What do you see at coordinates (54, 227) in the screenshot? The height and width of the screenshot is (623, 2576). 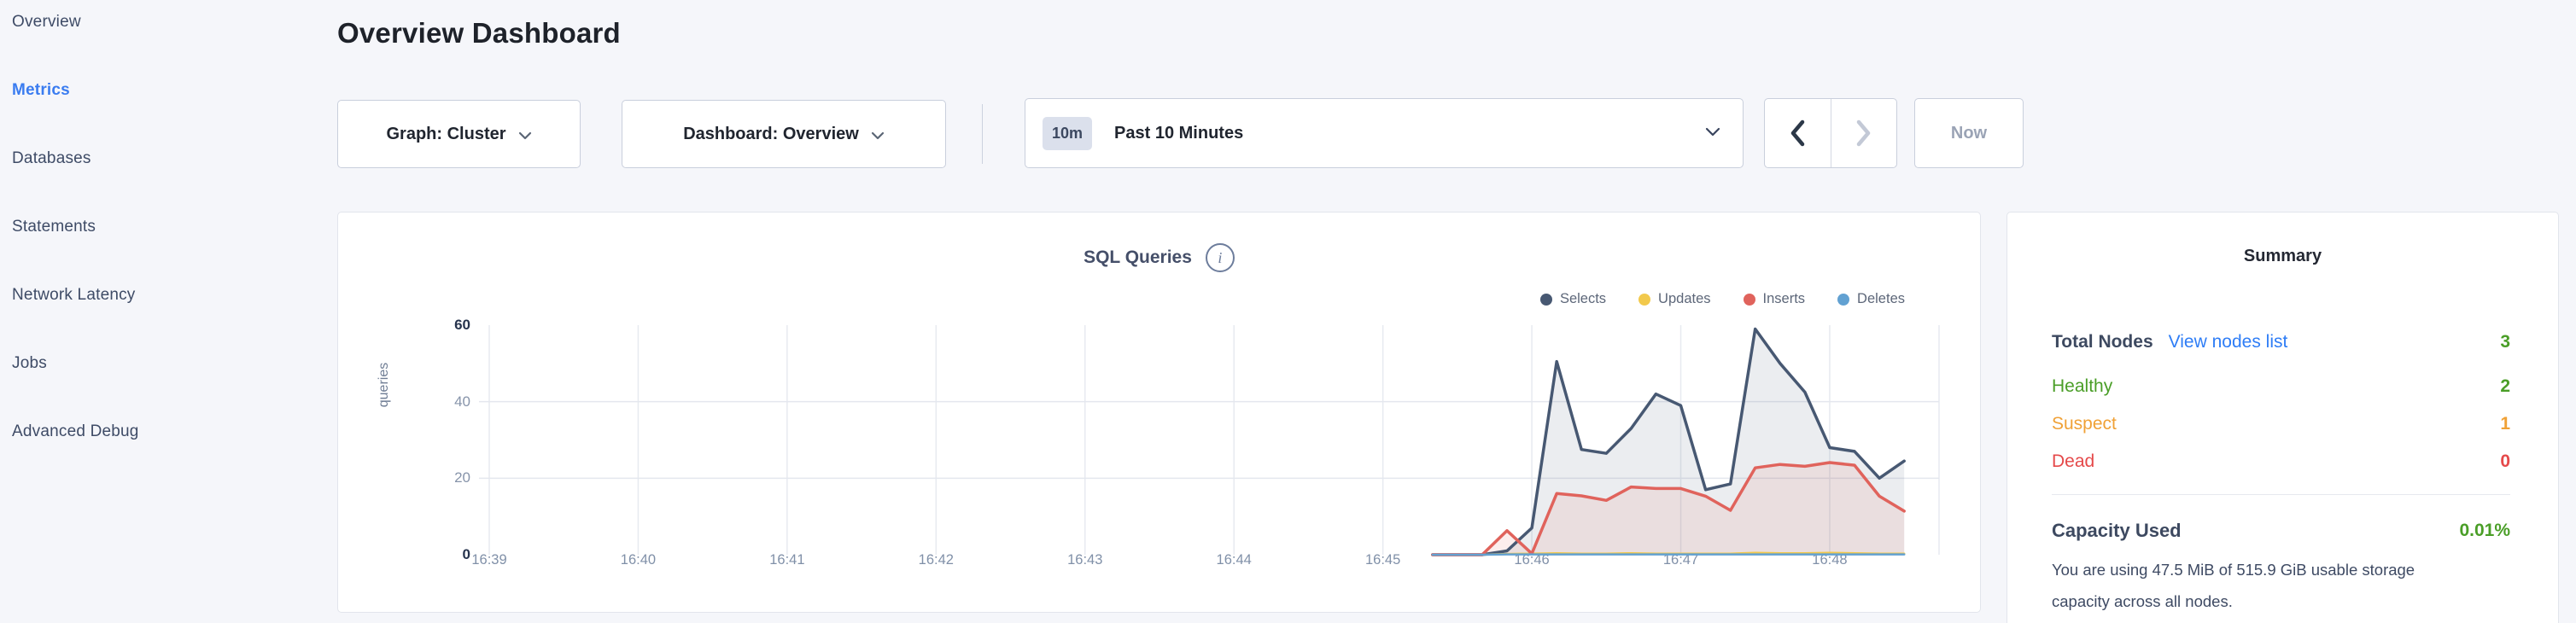 I see `sidebar-item-statements: Statements` at bounding box center [54, 227].